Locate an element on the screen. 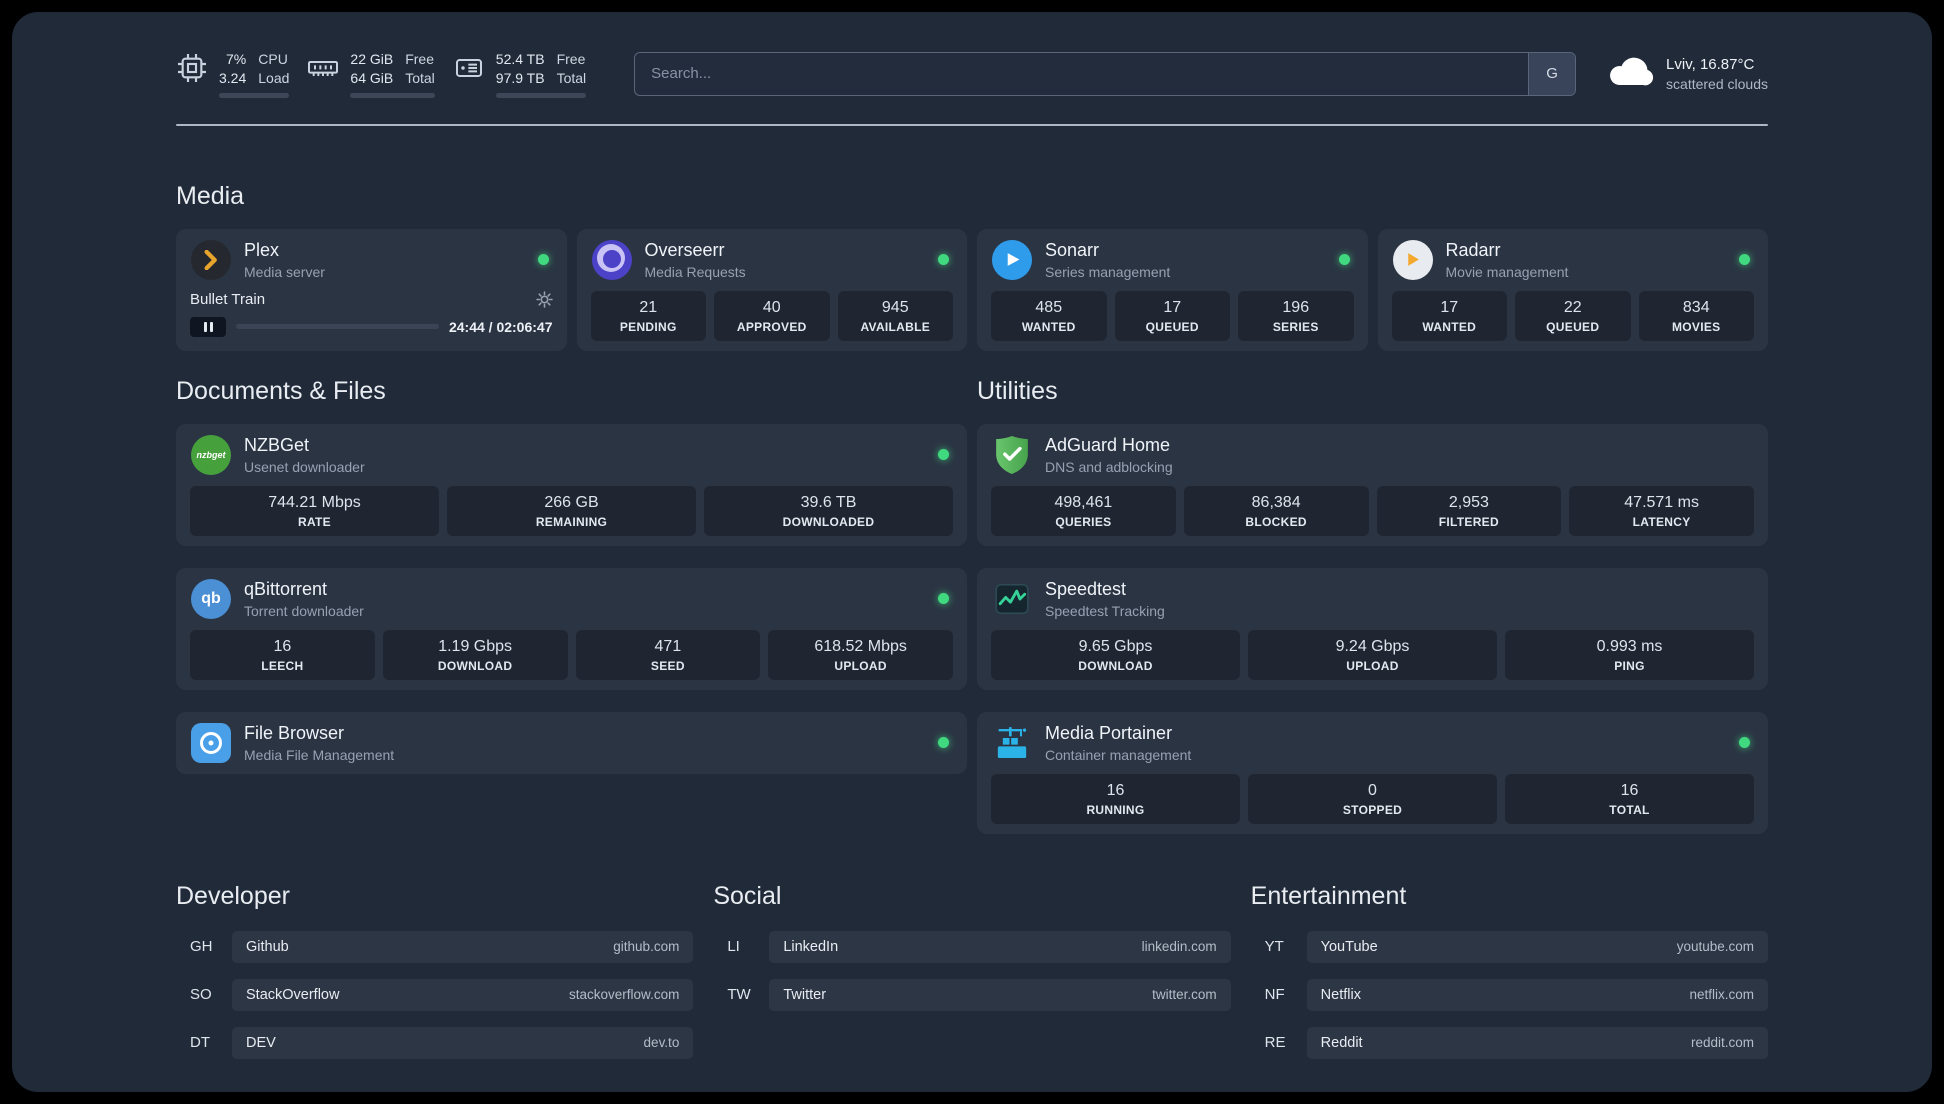 The height and width of the screenshot is (1104, 1944). stat-value: 9.24 Gbps is located at coordinates (1372, 646).